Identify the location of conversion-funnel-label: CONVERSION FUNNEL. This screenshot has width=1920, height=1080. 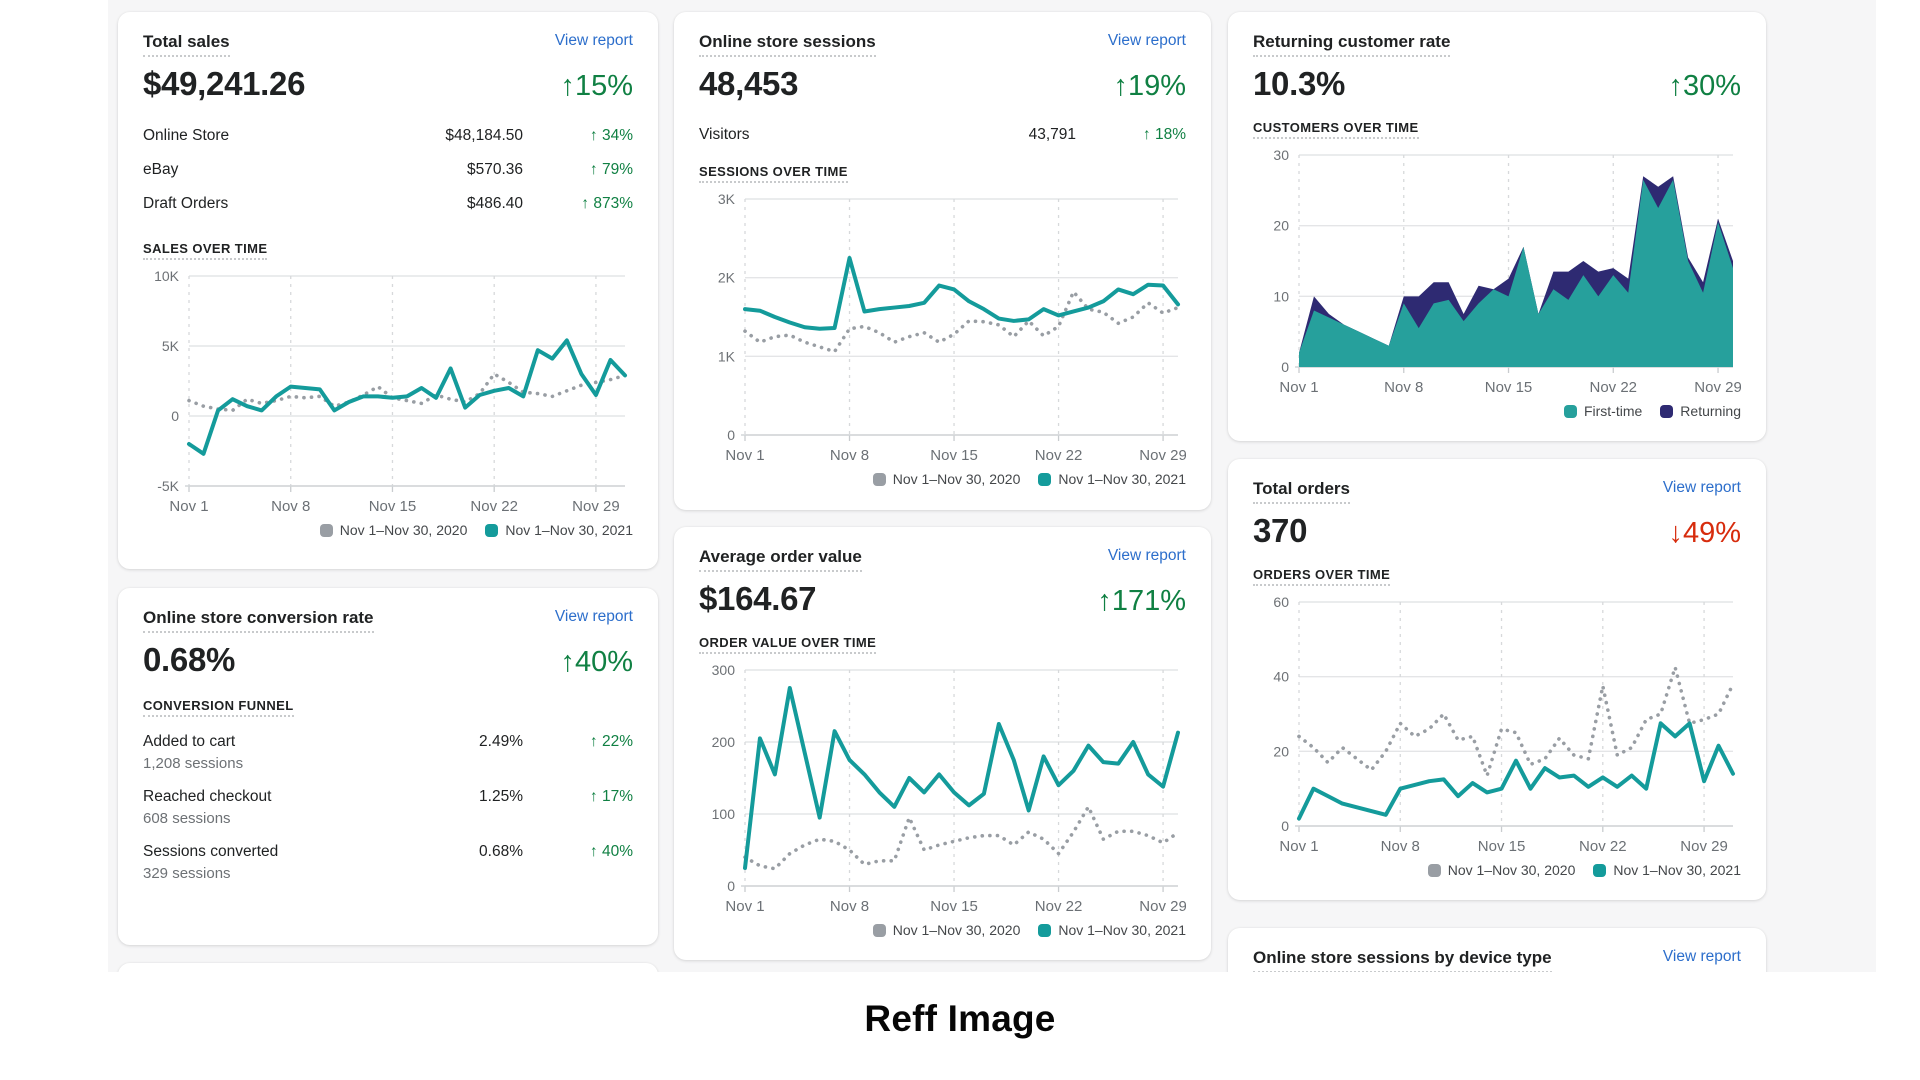
(218, 707).